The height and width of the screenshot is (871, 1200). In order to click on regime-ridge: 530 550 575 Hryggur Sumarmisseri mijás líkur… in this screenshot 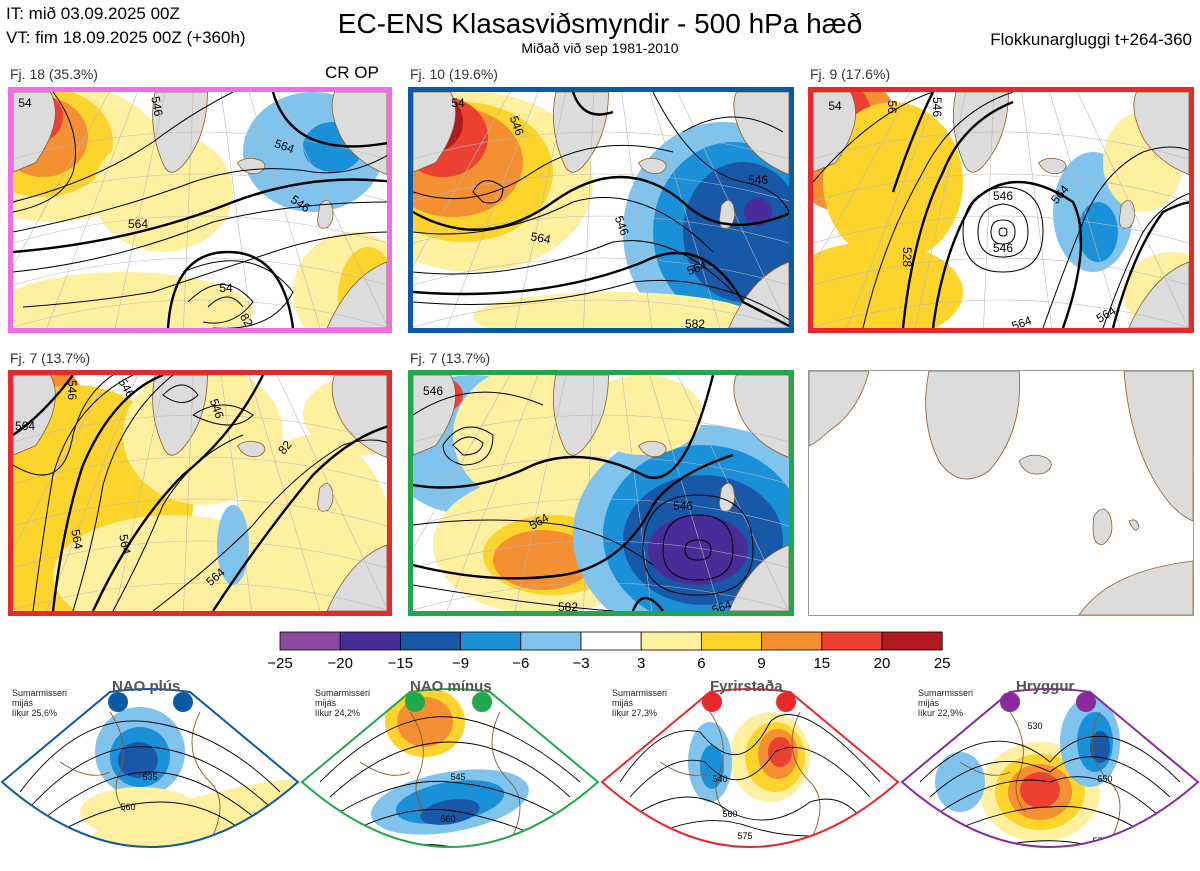, I will do `click(1050, 771)`.